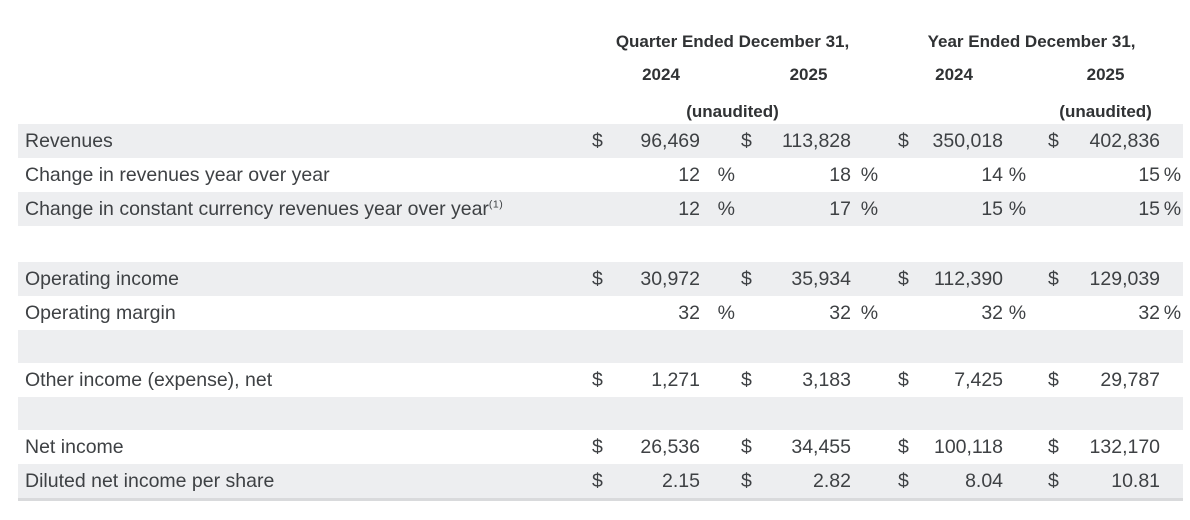 This screenshot has width=1190, height=520. What do you see at coordinates (301, 380) in the screenshot?
I see `row-label: Other income (expense), net` at bounding box center [301, 380].